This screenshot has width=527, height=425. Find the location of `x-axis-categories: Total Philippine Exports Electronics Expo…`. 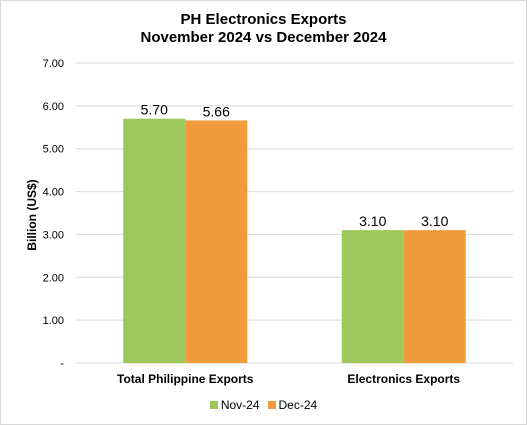

x-axis-categories: Total Philippine Exports Electronics Expo… is located at coordinates (288, 379).